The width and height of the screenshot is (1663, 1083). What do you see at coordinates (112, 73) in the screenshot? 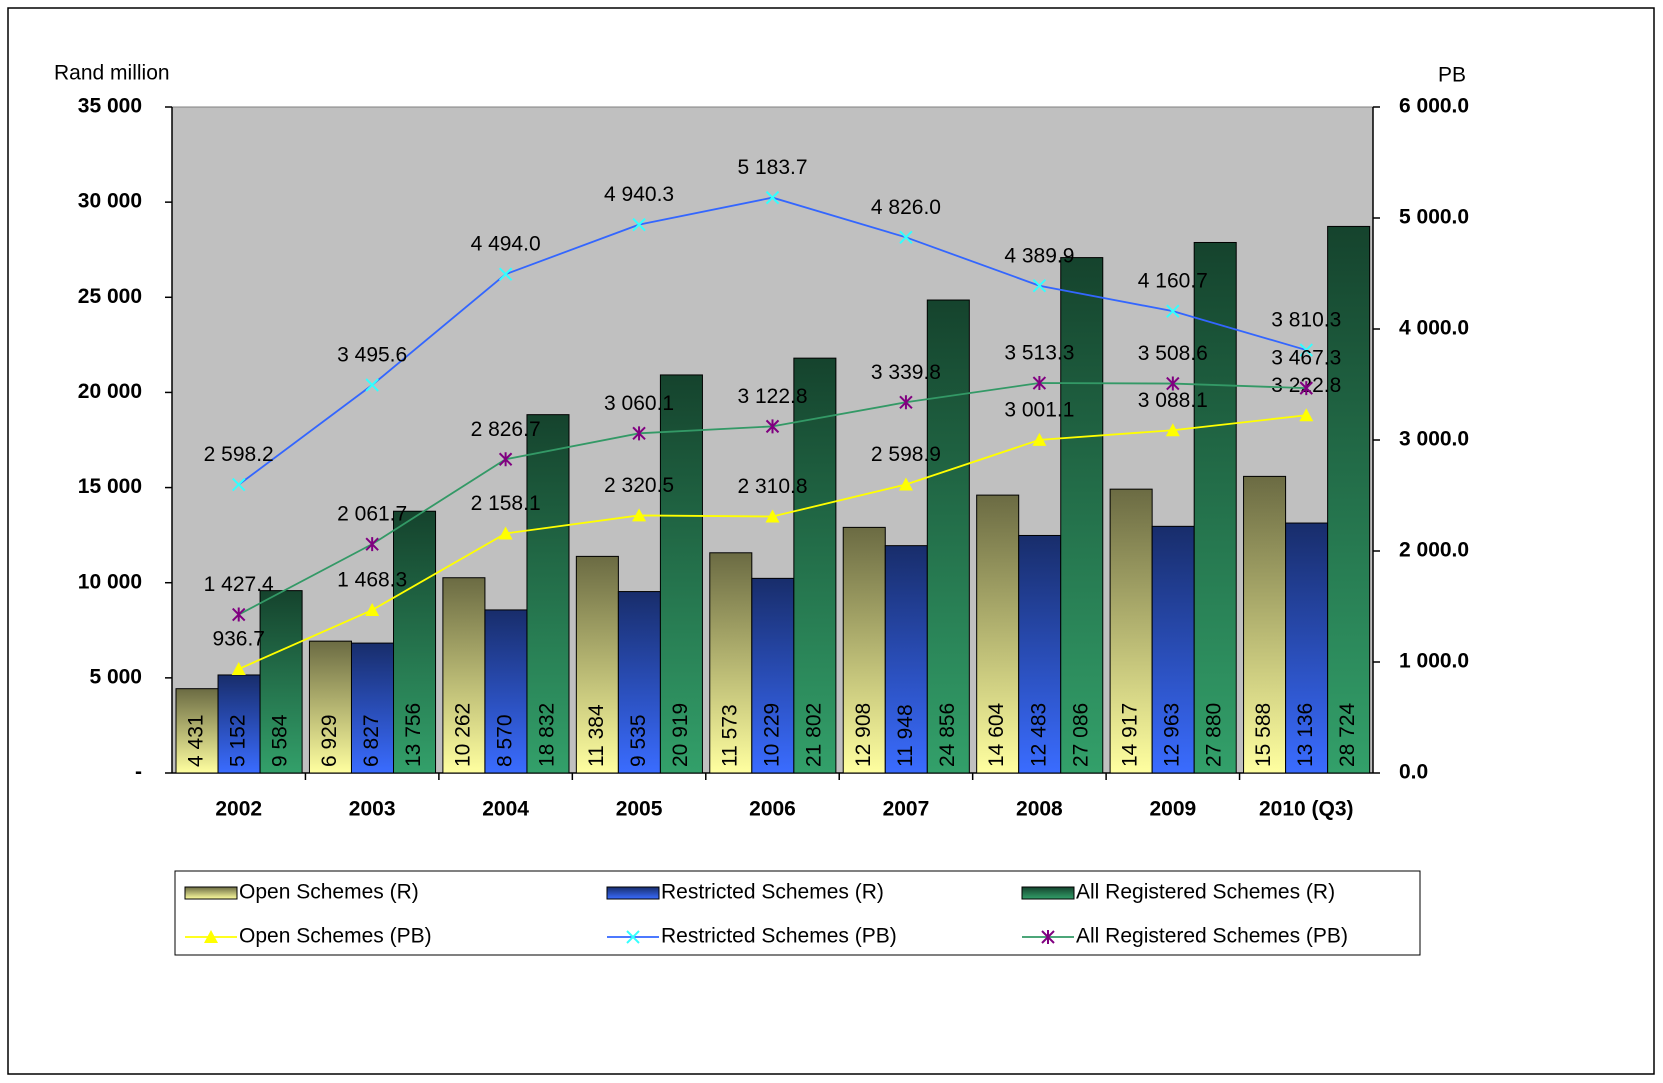
I see `y-axis-label: Rand million` at bounding box center [112, 73].